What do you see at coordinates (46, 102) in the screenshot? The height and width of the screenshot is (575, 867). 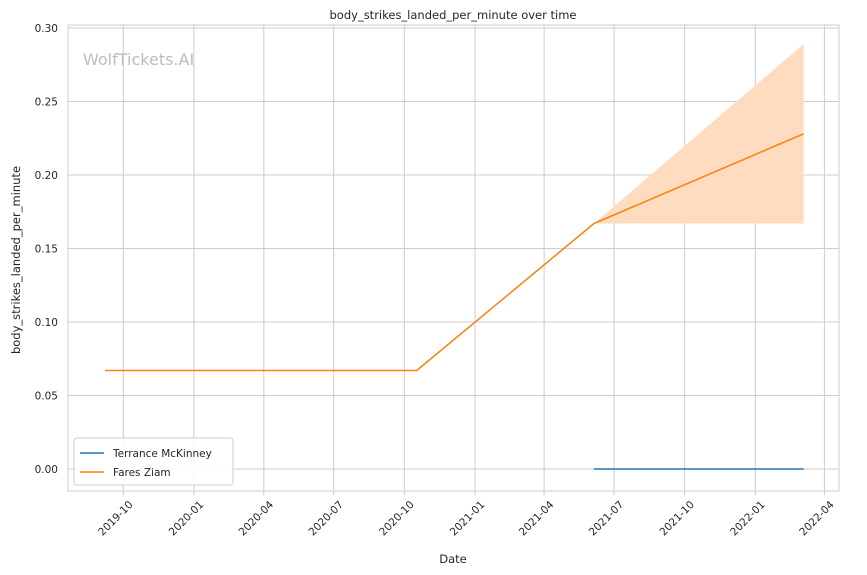 I see `y-tick-label: 0.25` at bounding box center [46, 102].